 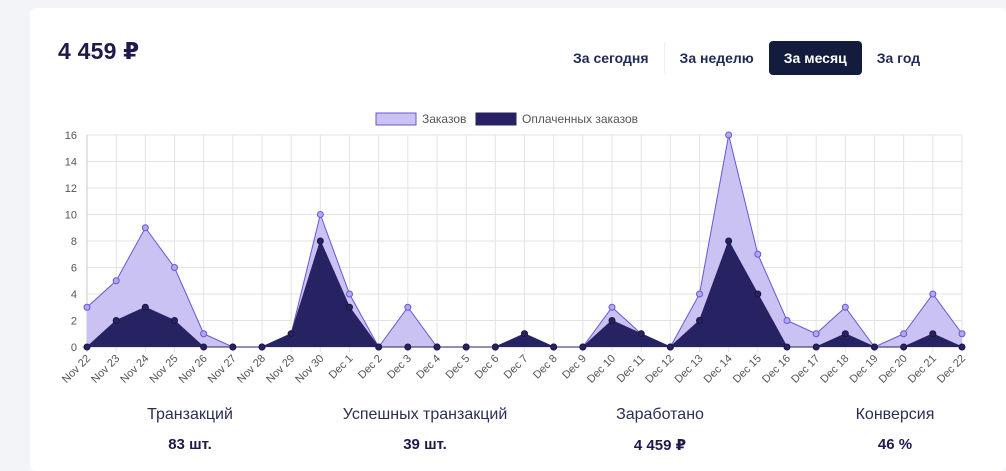 I want to click on period-selector: За сегодня За неделю За месяц За год, so click(x=782, y=58).